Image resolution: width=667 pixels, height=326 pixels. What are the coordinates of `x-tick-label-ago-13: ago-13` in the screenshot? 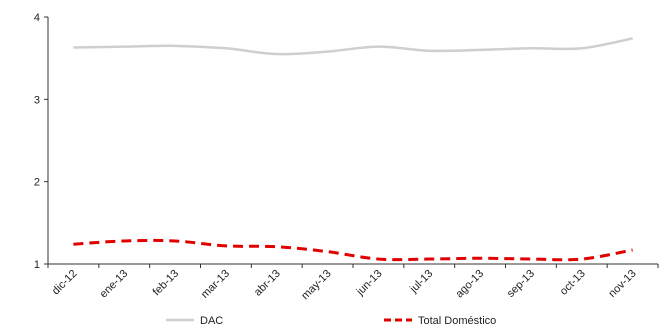 It's located at (469, 284).